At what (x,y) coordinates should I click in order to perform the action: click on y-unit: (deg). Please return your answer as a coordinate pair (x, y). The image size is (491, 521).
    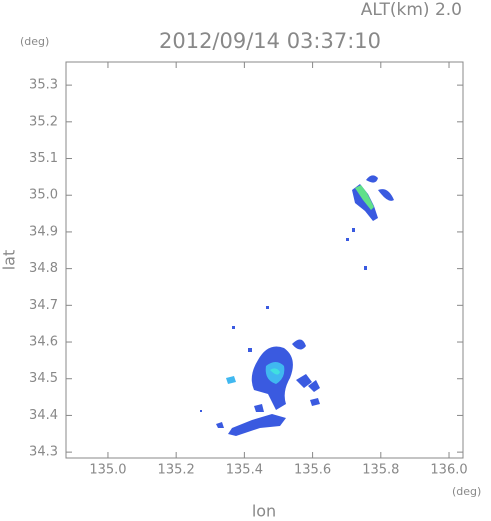
    Looking at the image, I should click on (34, 41).